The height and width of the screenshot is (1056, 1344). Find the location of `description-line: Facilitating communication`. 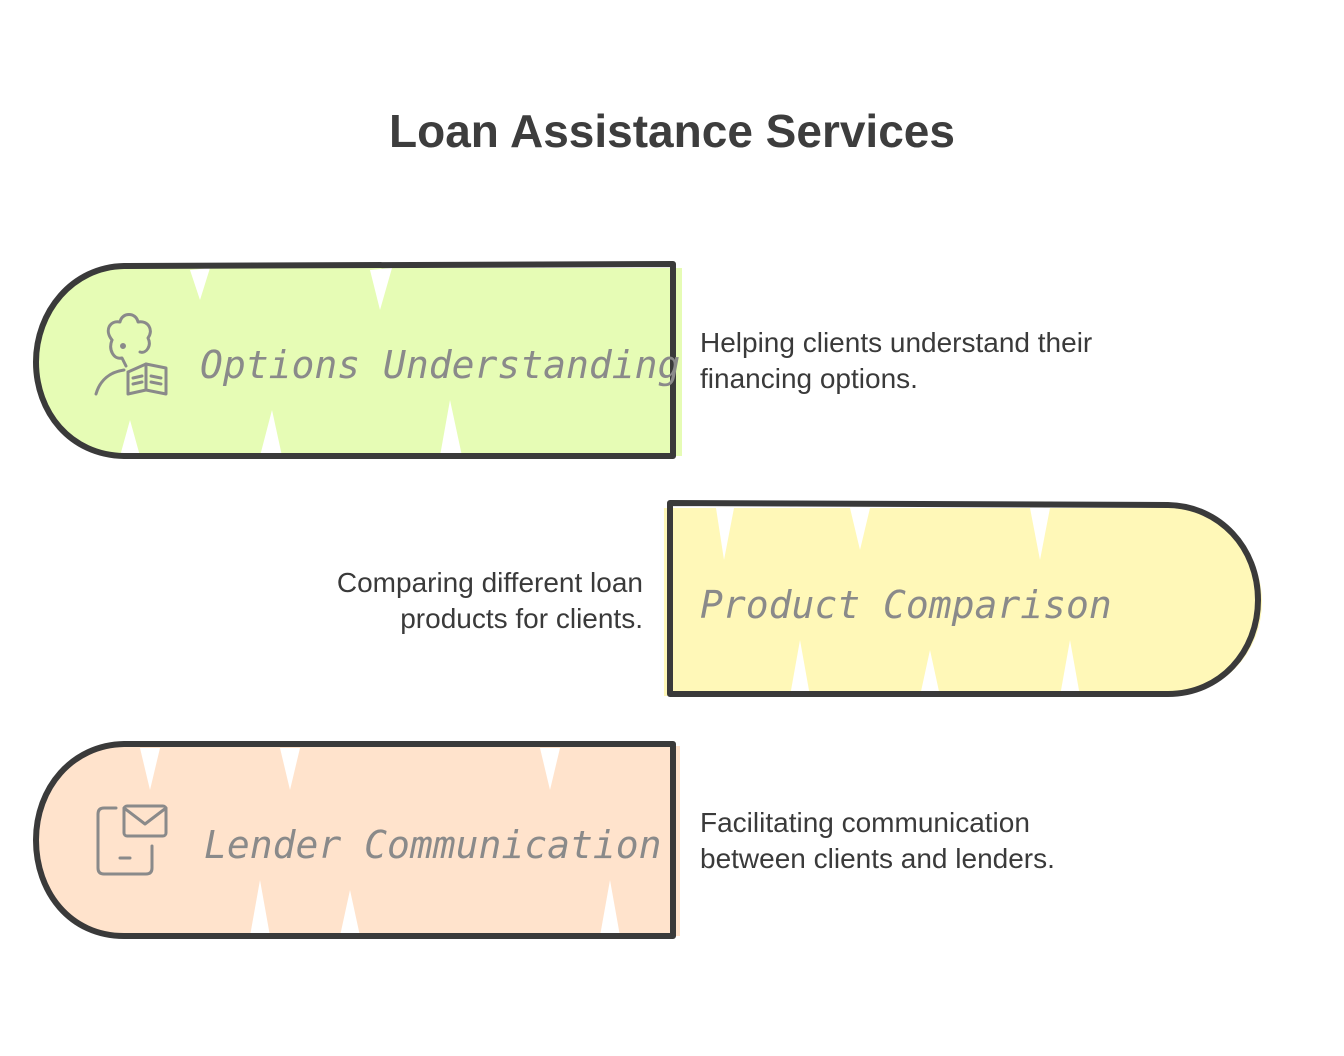

description-line: Facilitating communication is located at coordinates (865, 822).